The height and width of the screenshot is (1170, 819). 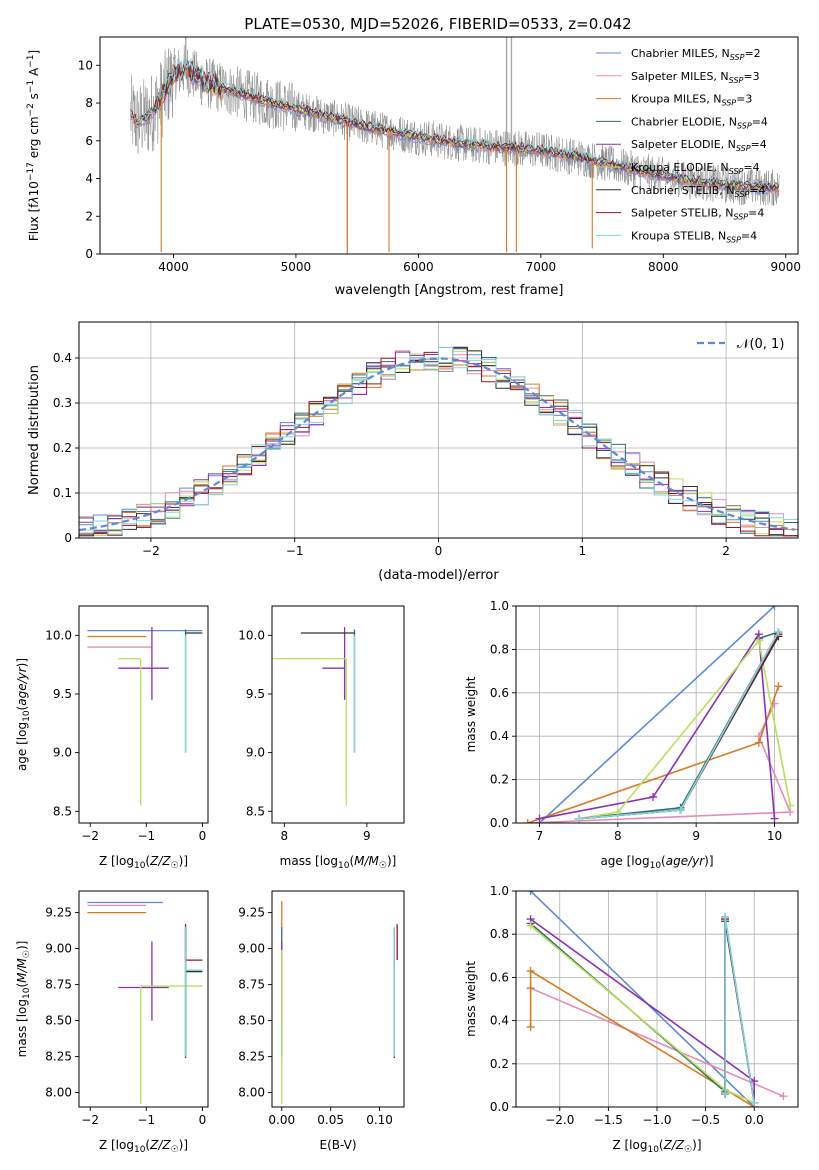 I want to click on y-tick-label: 8, so click(x=89, y=103).